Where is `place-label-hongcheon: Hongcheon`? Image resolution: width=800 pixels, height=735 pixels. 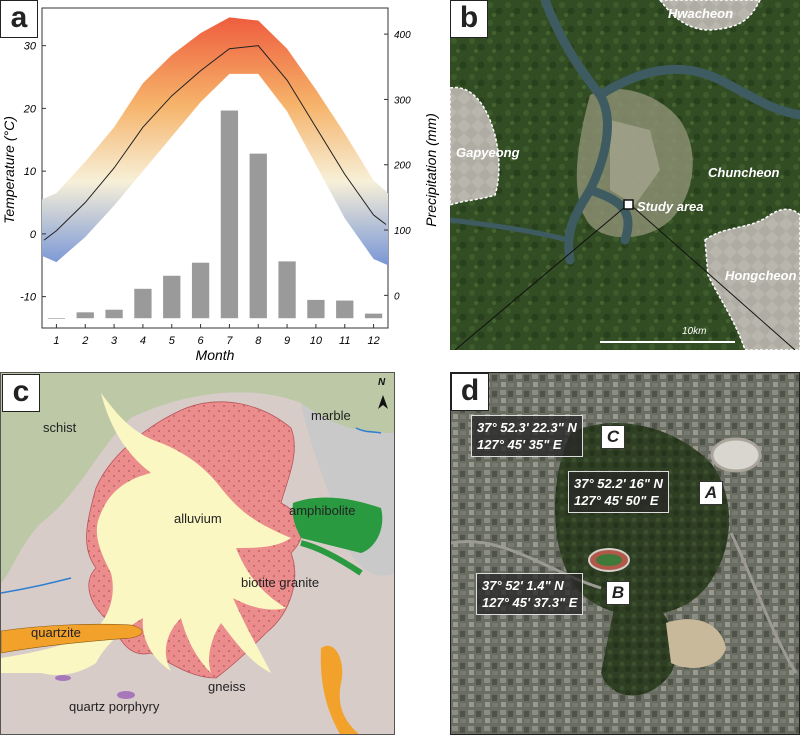 place-label-hongcheon: Hongcheon is located at coordinates (761, 275).